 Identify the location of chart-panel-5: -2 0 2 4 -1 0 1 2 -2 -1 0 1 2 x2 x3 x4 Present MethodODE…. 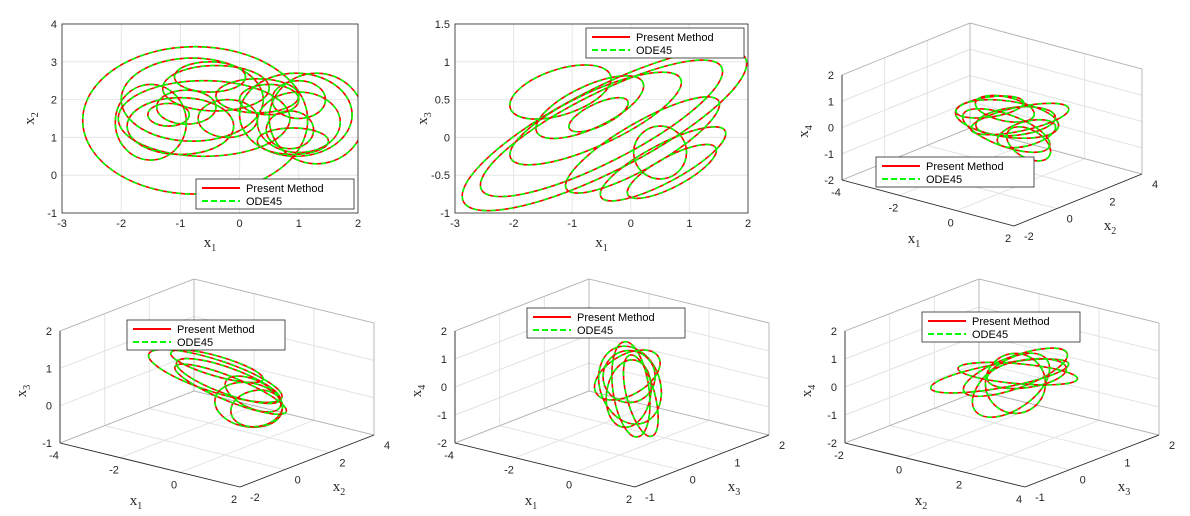
(987, 395).